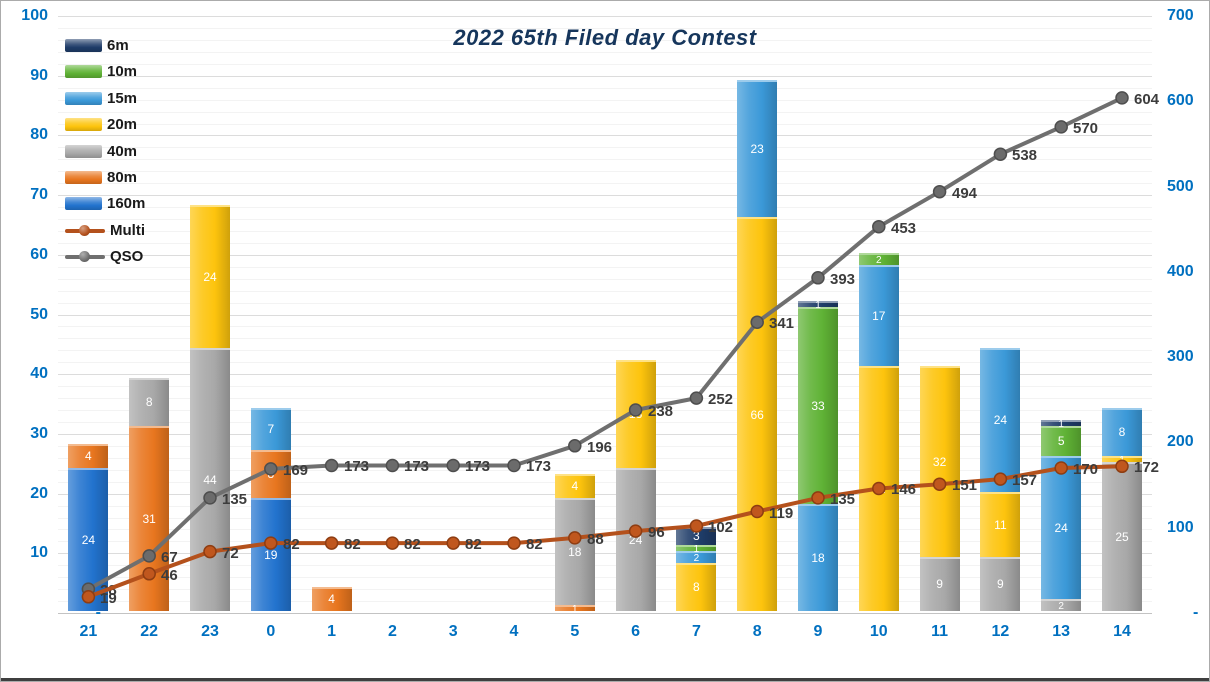 The width and height of the screenshot is (1210, 682). I want to click on bar-segment-40m: 25, so click(1122, 536).